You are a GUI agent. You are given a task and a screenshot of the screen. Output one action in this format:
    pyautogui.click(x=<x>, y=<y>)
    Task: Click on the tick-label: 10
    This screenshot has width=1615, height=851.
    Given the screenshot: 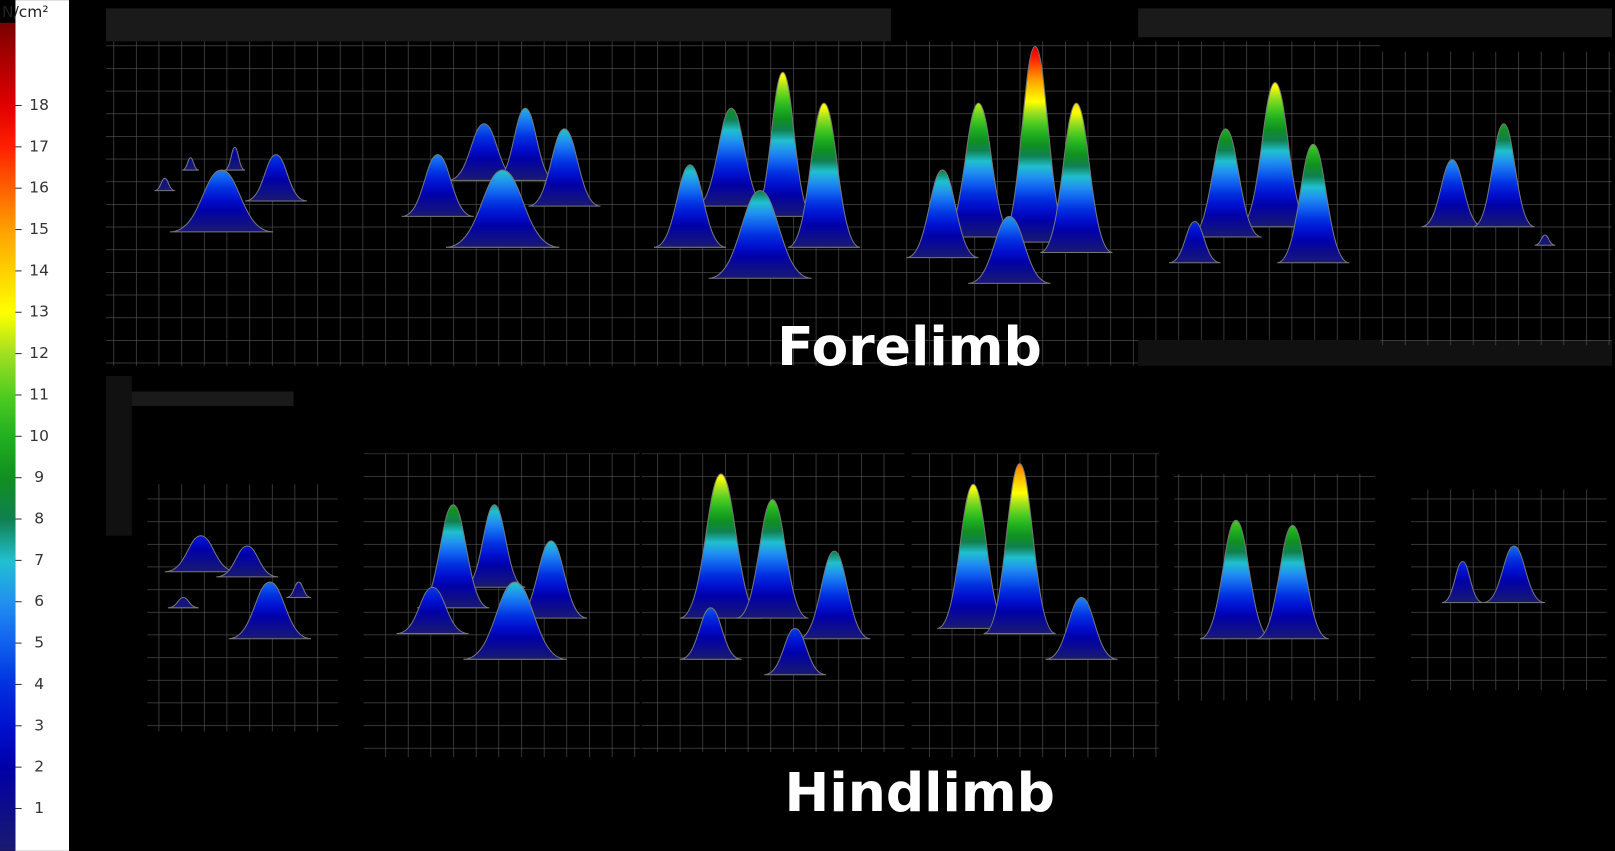 What is the action you would take?
    pyautogui.click(x=39, y=436)
    